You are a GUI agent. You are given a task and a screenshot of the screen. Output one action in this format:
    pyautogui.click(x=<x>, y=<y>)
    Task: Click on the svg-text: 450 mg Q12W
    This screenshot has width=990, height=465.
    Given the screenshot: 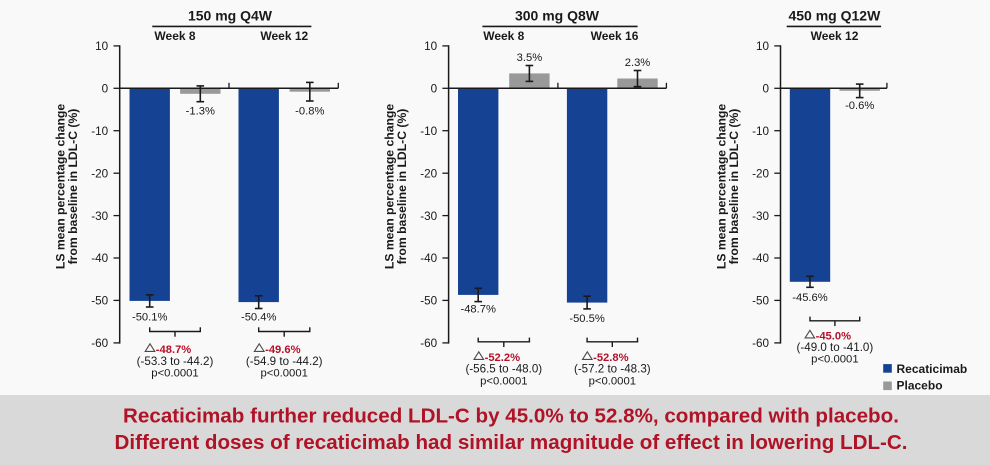 What is the action you would take?
    pyautogui.click(x=834, y=15)
    